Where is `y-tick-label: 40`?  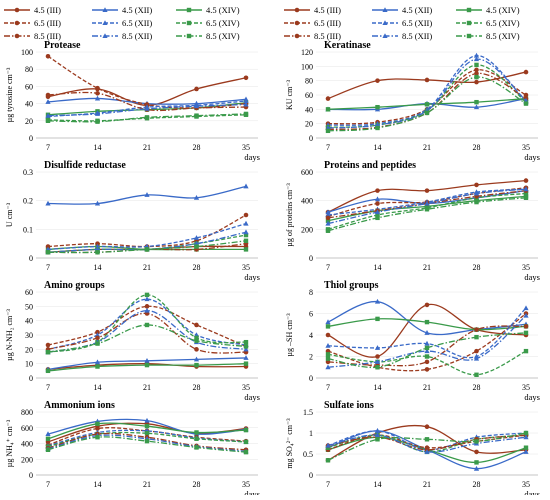 y-tick-label: 40 is located at coordinates (309, 109).